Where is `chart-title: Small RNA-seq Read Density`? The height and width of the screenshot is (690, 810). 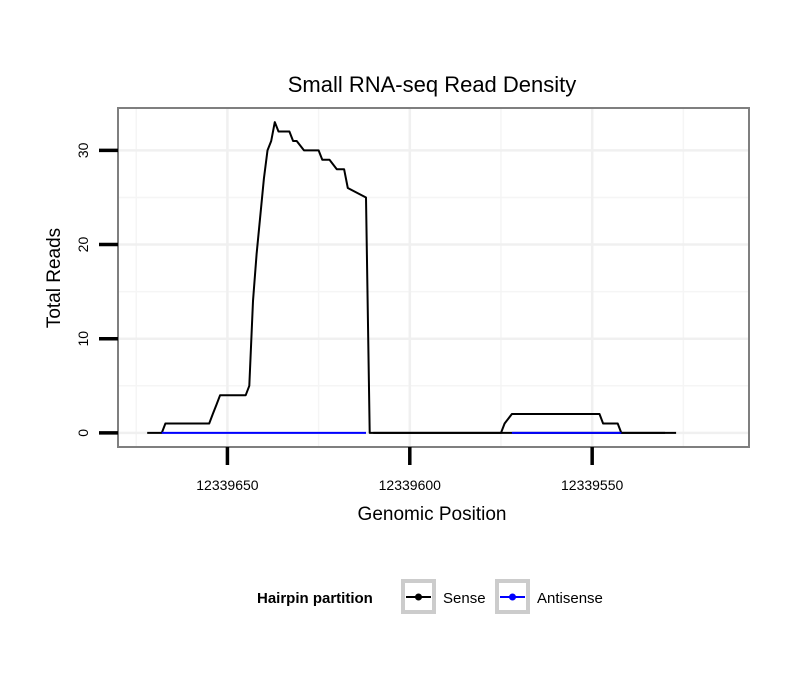 chart-title: Small RNA-seq Read Density is located at coordinates (432, 84).